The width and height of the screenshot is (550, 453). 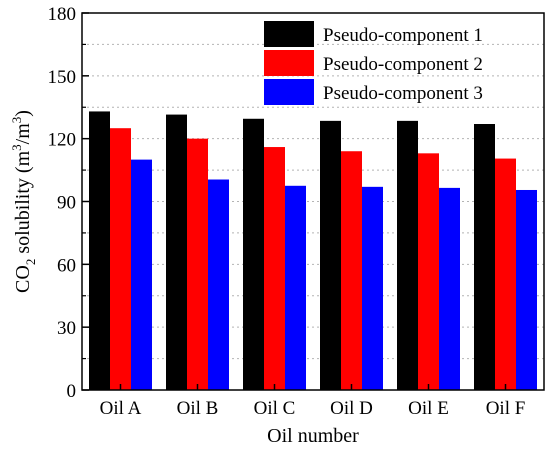 What do you see at coordinates (99, 250) in the screenshot?
I see `bar-1-oil-a` at bounding box center [99, 250].